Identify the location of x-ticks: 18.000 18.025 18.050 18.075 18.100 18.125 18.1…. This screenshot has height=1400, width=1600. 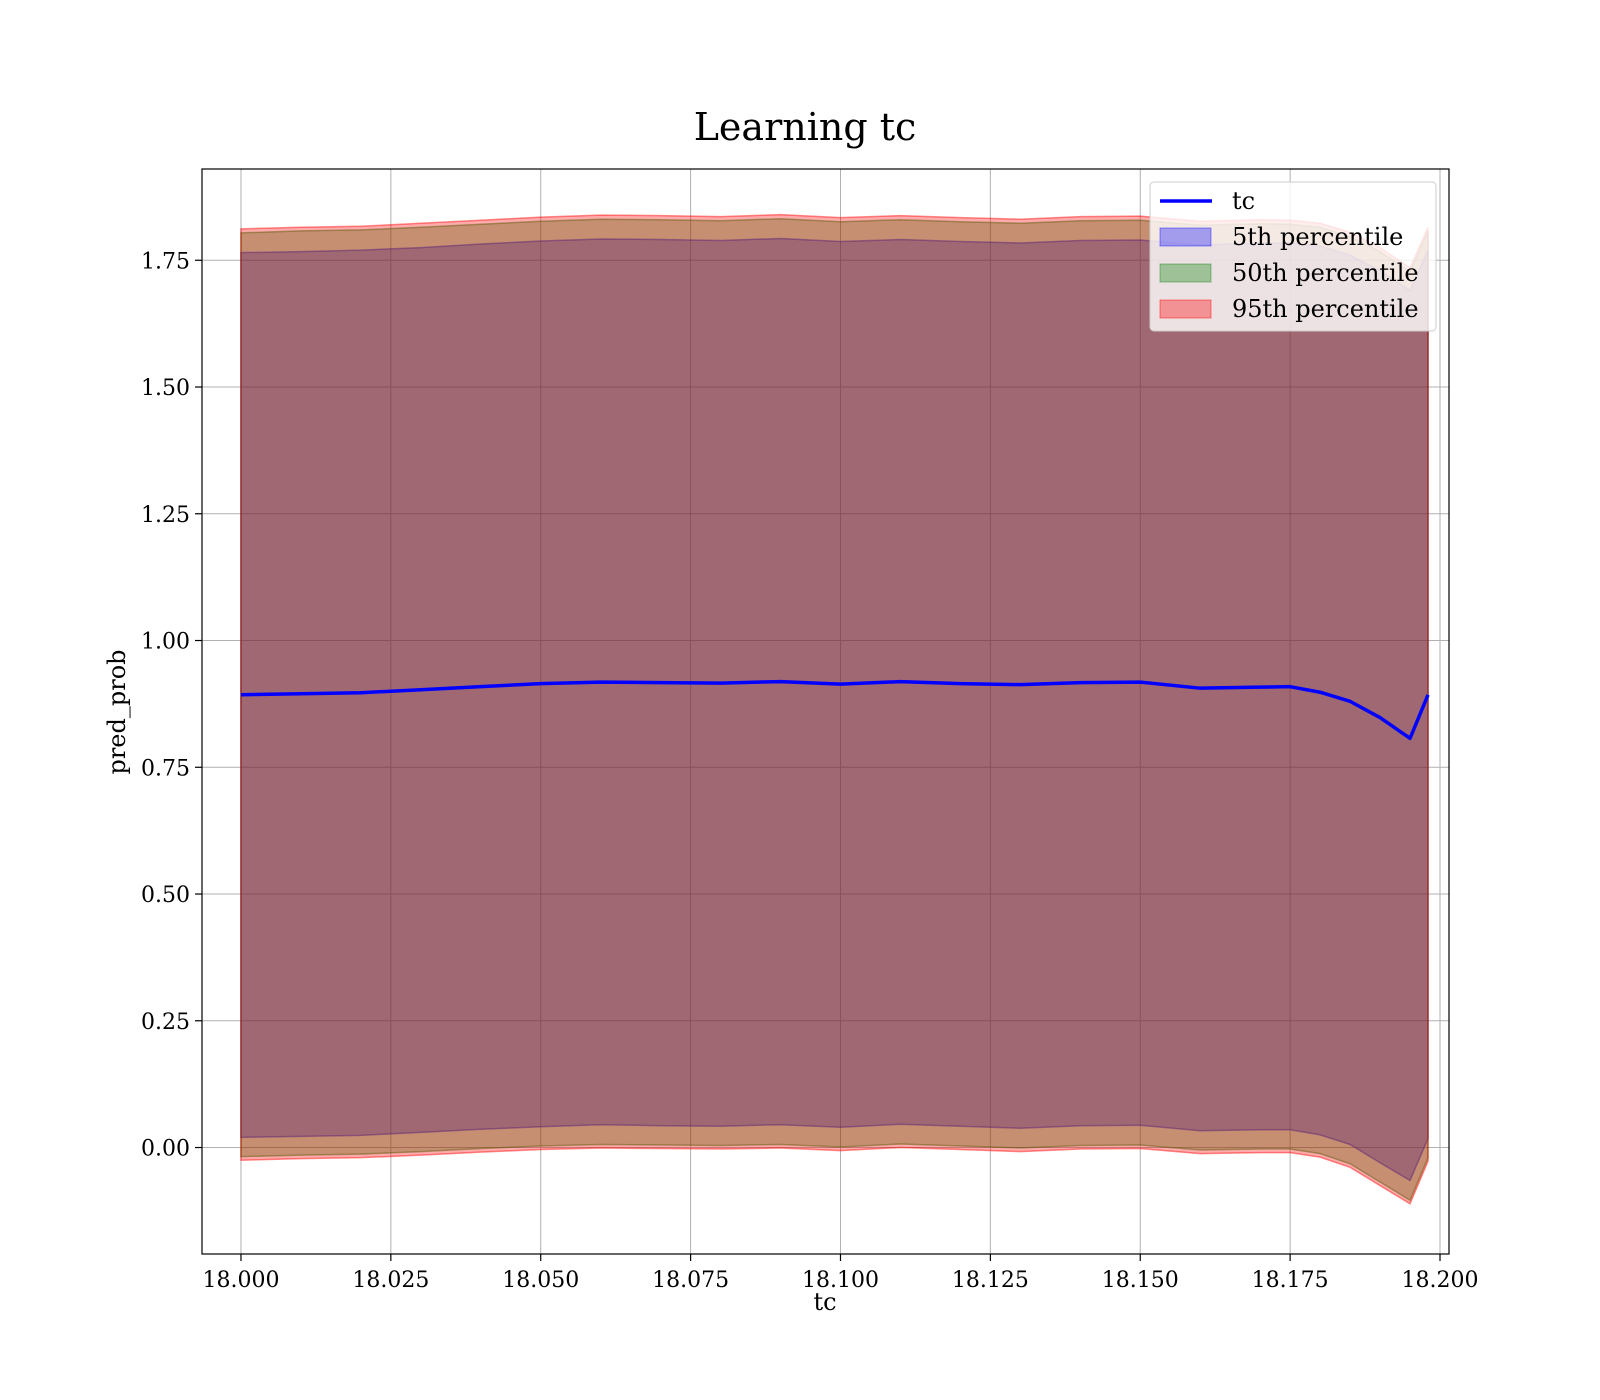
(840, 1273).